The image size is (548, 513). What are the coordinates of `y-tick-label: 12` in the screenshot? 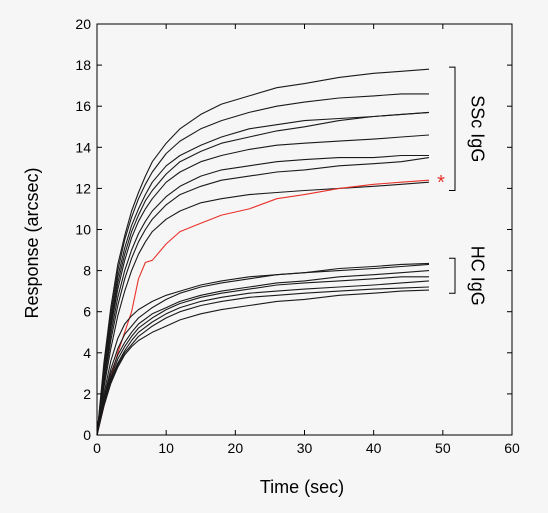 It's located at (83, 188).